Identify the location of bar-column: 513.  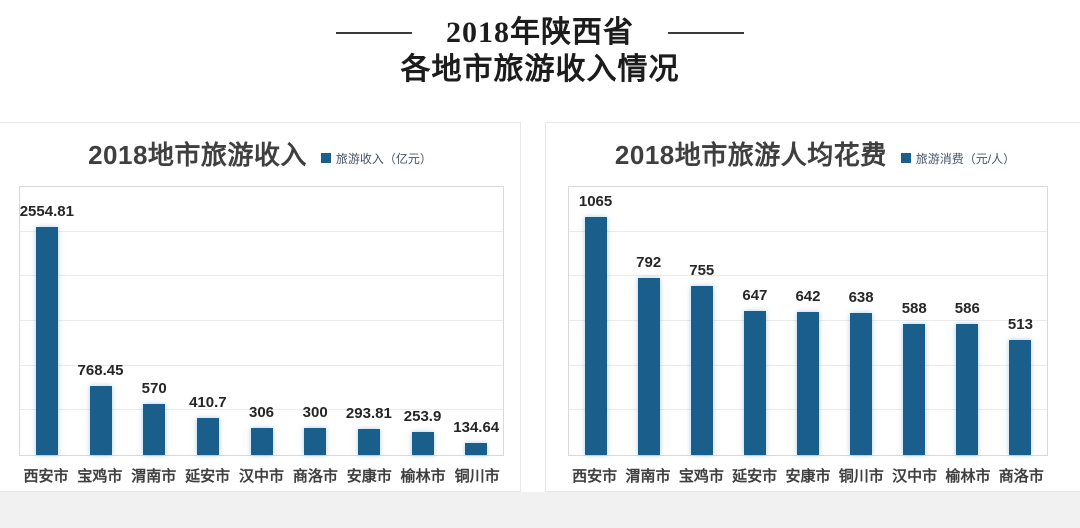
(1020, 321).